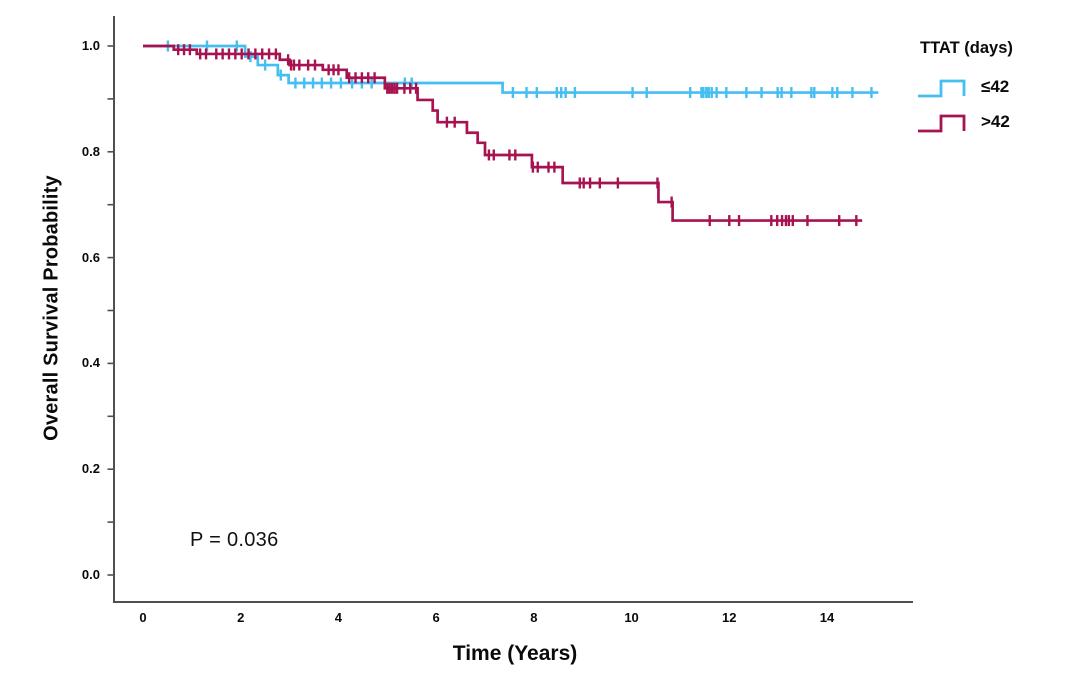 Image resolution: width=1080 pixels, height=680 pixels. Describe the element at coordinates (515, 653) in the screenshot. I see `x-axis-label: Time (Years)` at that location.